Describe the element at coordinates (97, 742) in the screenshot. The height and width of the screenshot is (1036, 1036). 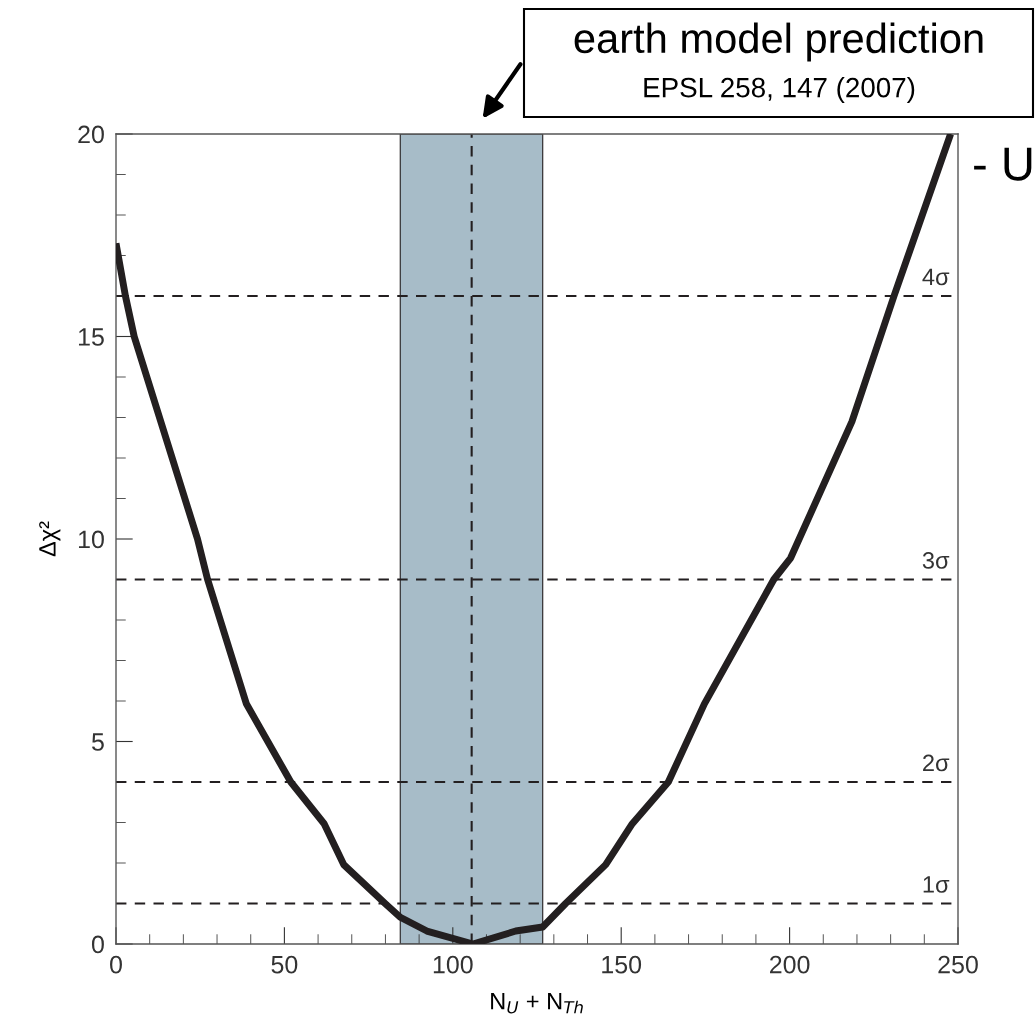
I see `y-tick-label: 5` at that location.